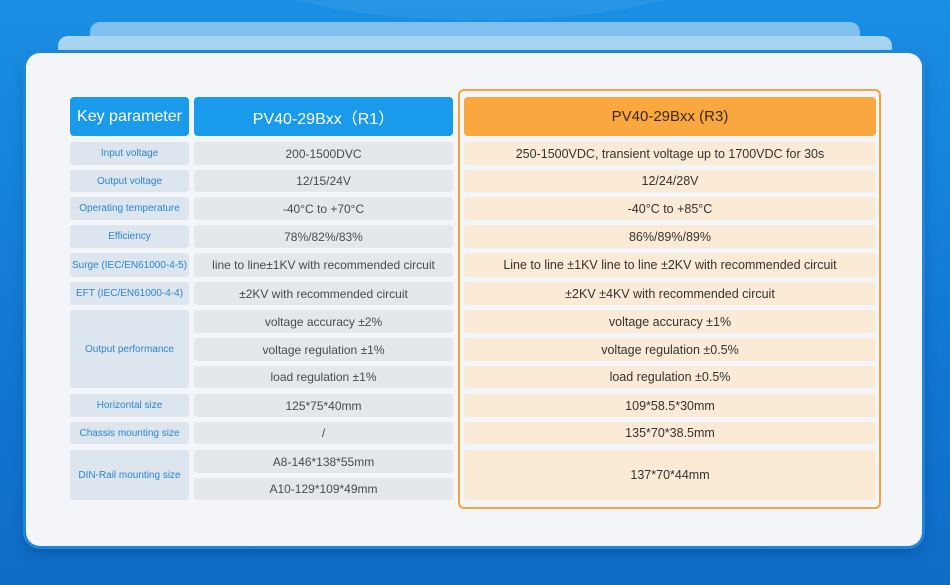  Describe the element at coordinates (129, 475) in the screenshot. I see `label-din-rail-mounting-size: DIN-Rail mounting size` at that location.